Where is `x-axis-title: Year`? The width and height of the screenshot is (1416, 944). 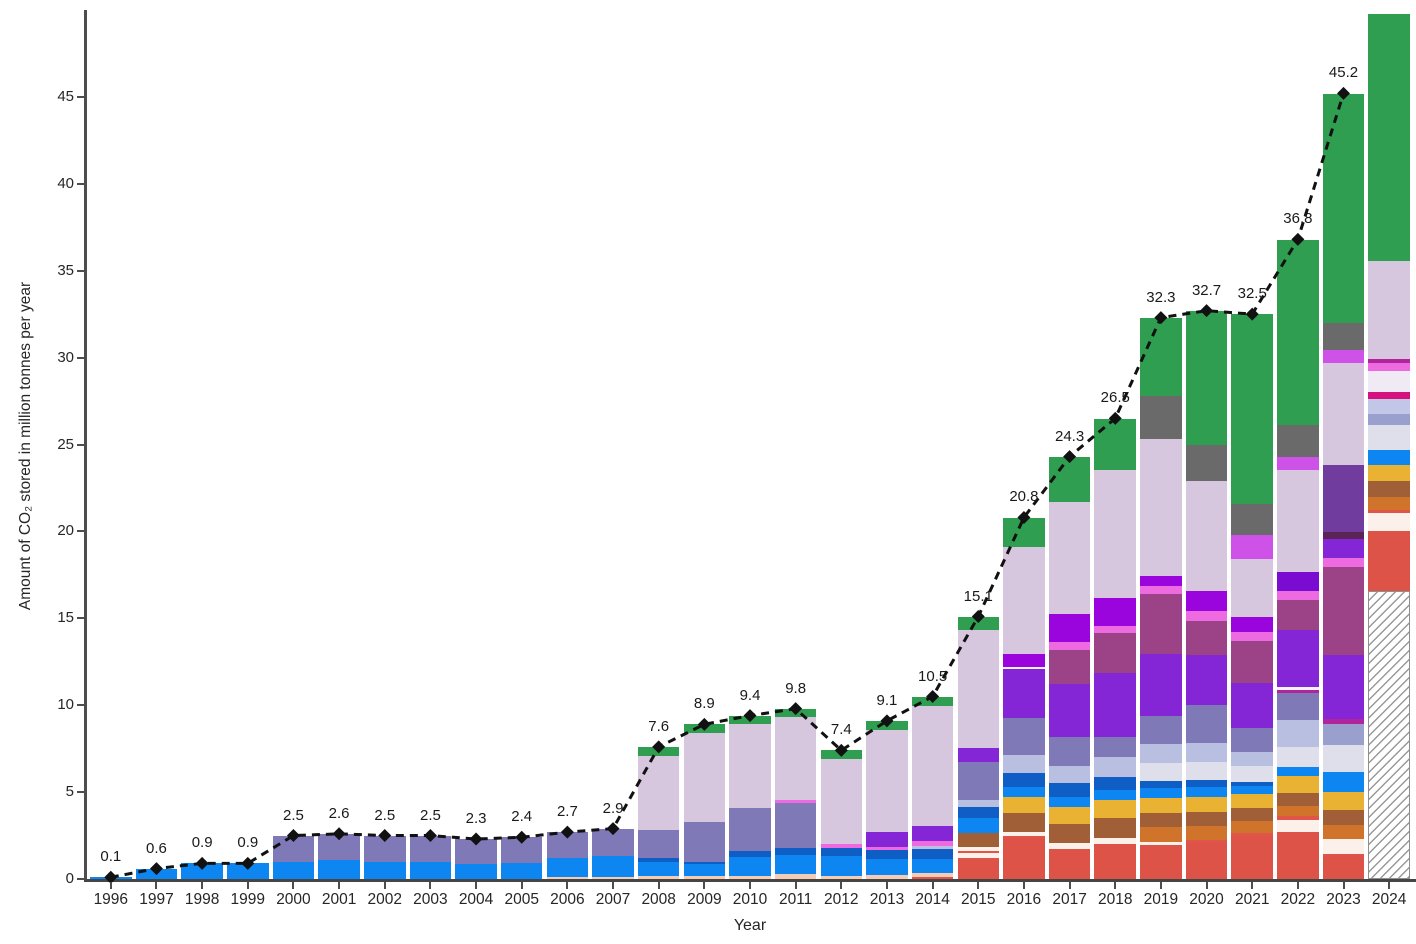
x-axis-title: Year is located at coordinates (750, 925).